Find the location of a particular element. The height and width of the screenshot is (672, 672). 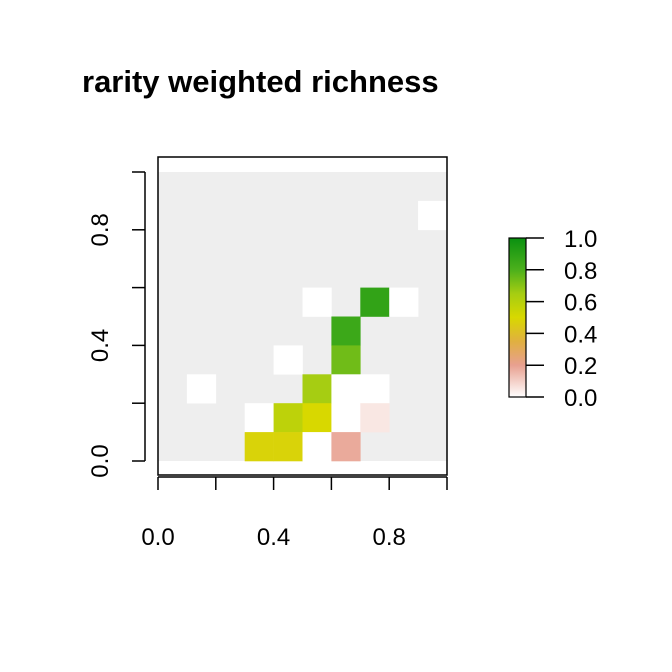

legend-tick-label: 1.0 is located at coordinates (580, 239).